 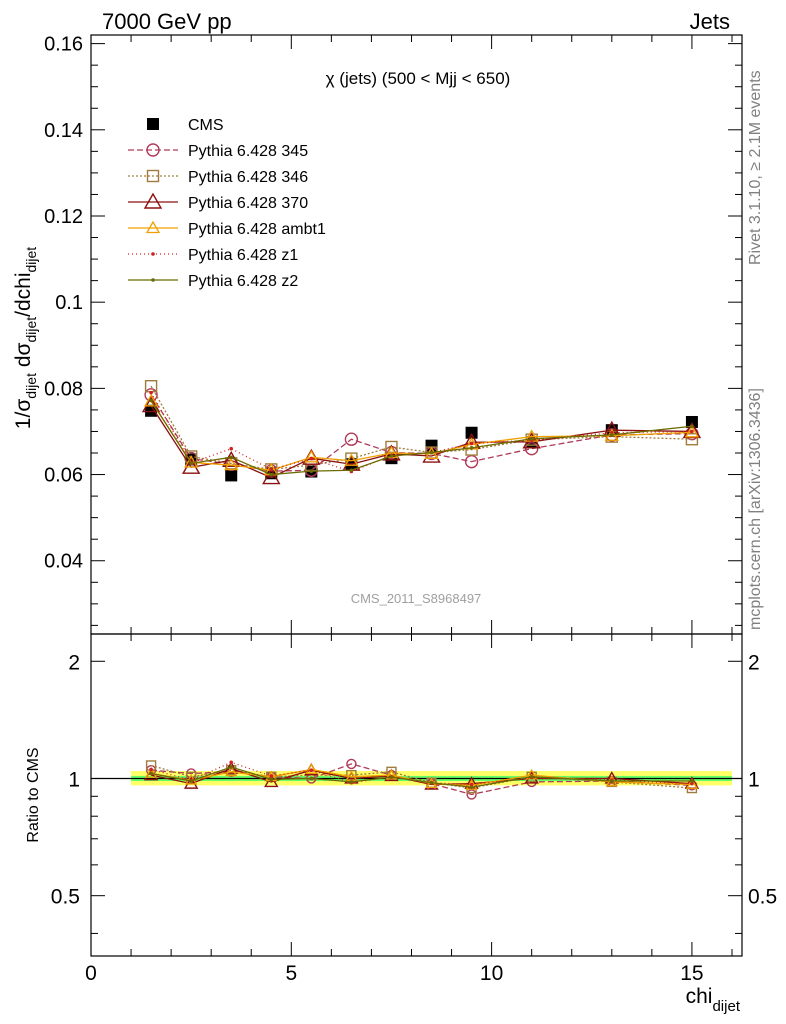 I want to click on legend-entry: Pythia 6.428 z2, so click(x=213, y=281).